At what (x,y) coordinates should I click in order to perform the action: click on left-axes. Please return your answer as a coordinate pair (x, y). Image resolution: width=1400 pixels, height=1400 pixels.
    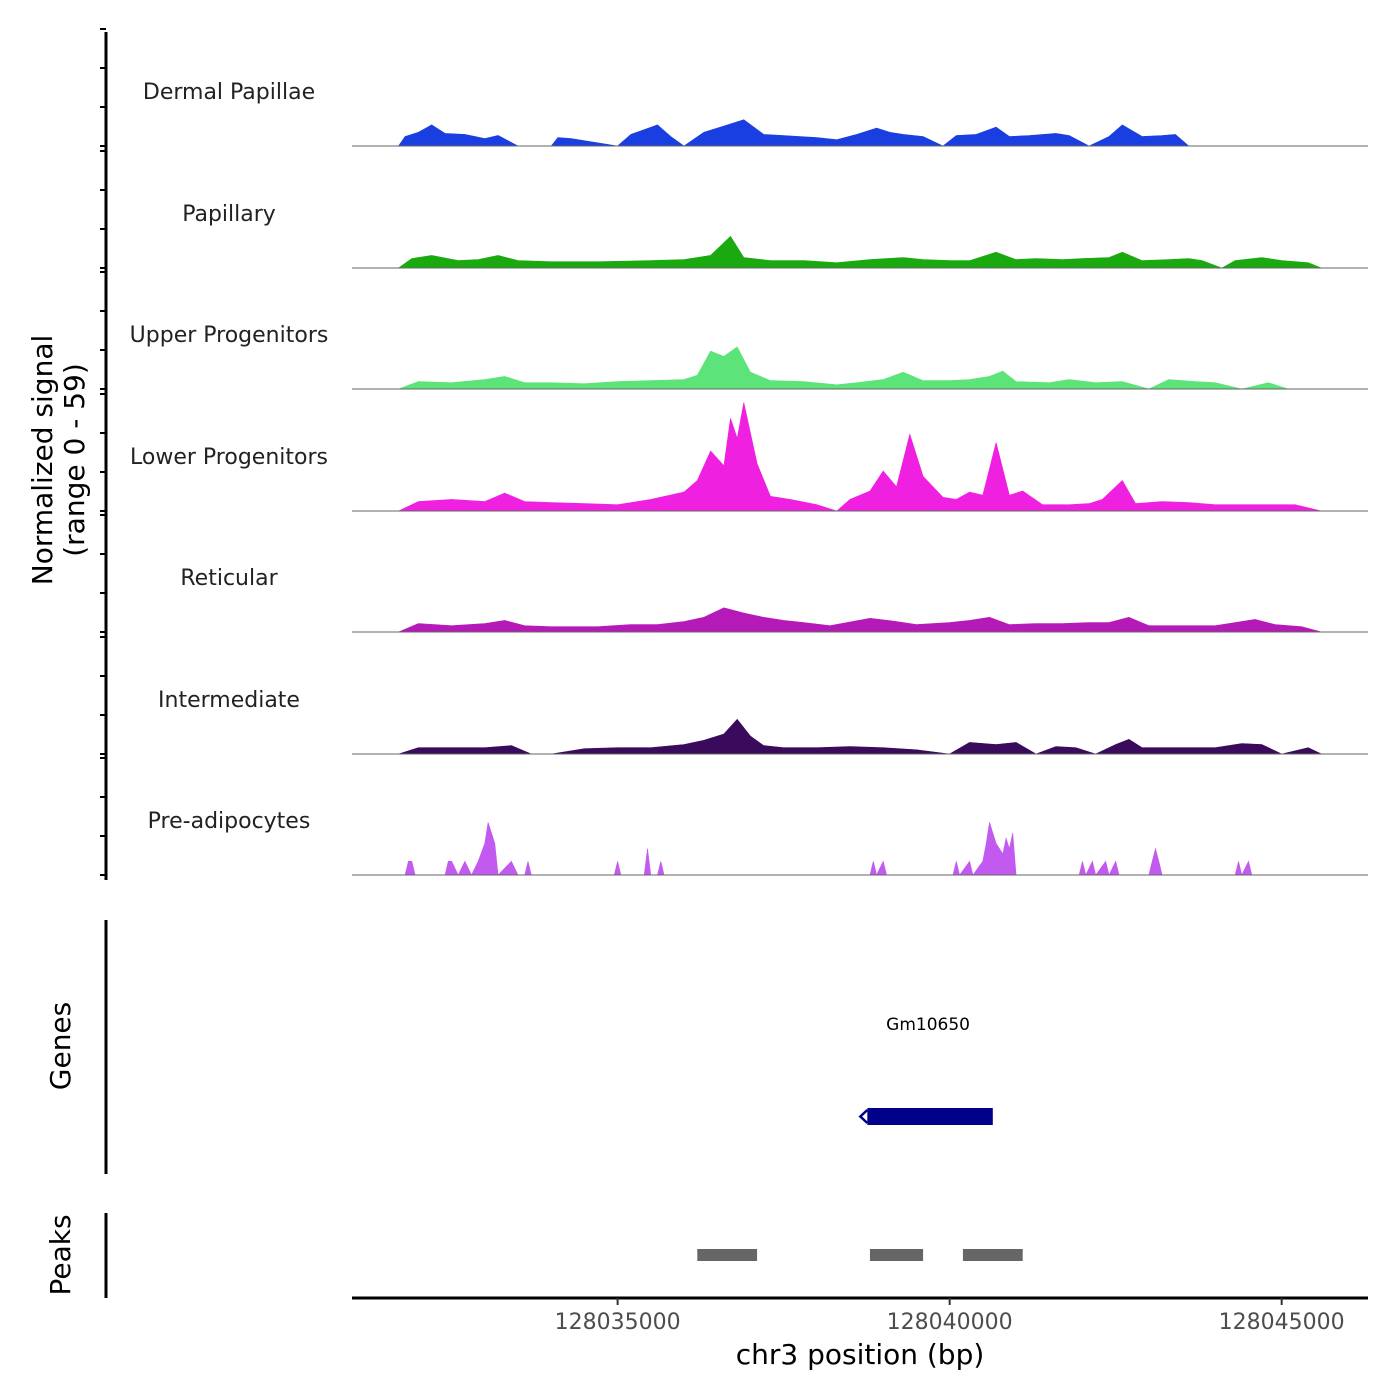
    Looking at the image, I should click on (104, 663).